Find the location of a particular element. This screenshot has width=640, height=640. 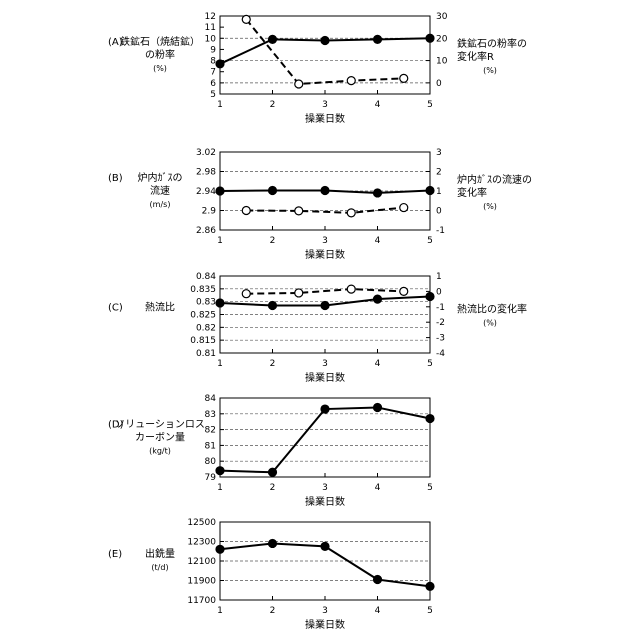

y-right-tick-label: 0 is located at coordinates (439, 292).